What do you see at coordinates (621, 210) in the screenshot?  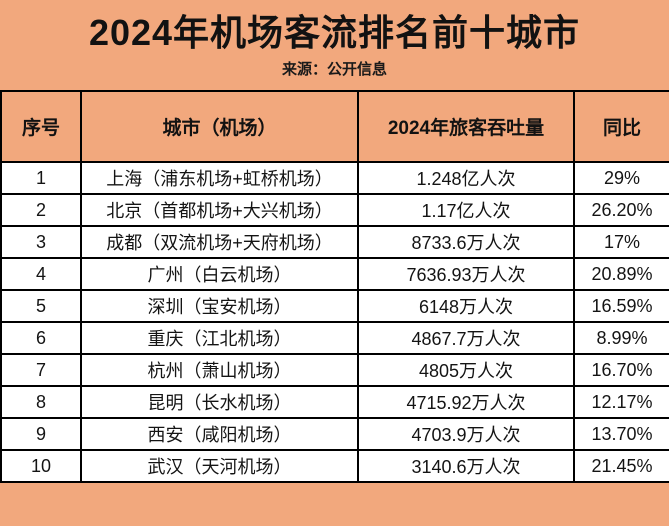 I see `yoy-cell: 26.20%` at bounding box center [621, 210].